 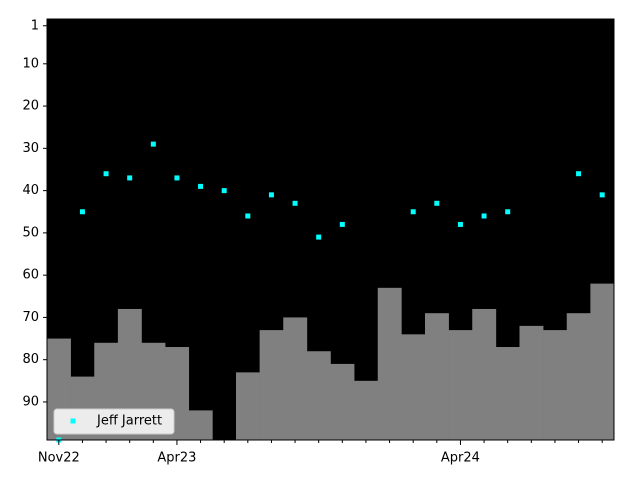 What do you see at coordinates (30, 63) in the screenshot?
I see `y-tick-label: 10` at bounding box center [30, 63].